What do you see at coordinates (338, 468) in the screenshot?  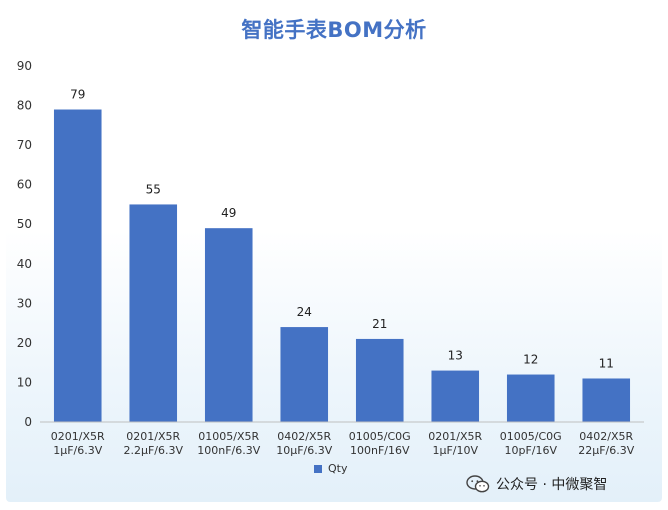 I see `legend-label: Qty` at bounding box center [338, 468].